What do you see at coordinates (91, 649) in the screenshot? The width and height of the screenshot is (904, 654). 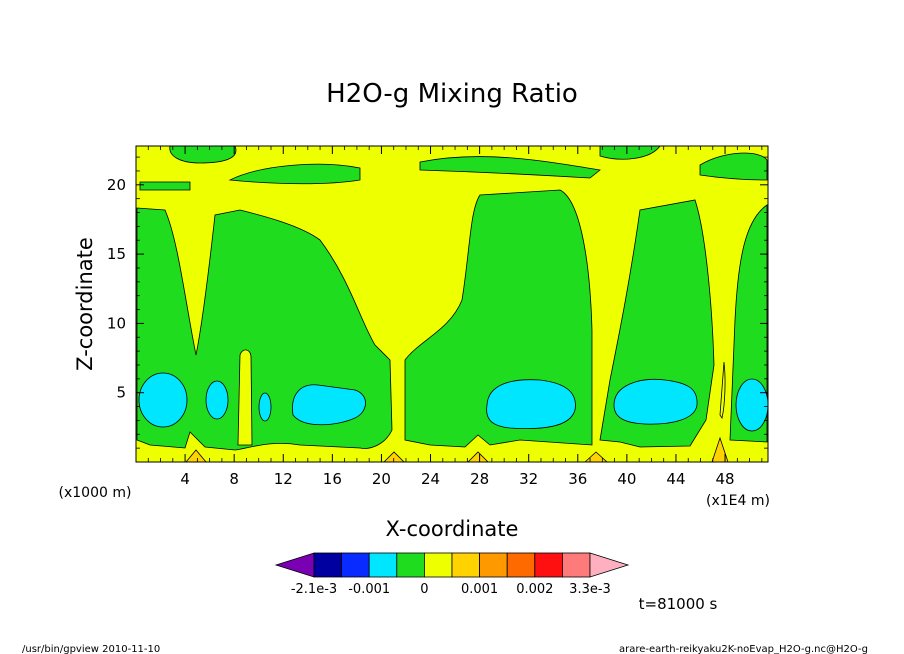 I see `footer-left: /usr/bin/gpview 2010-11-10` at bounding box center [91, 649].